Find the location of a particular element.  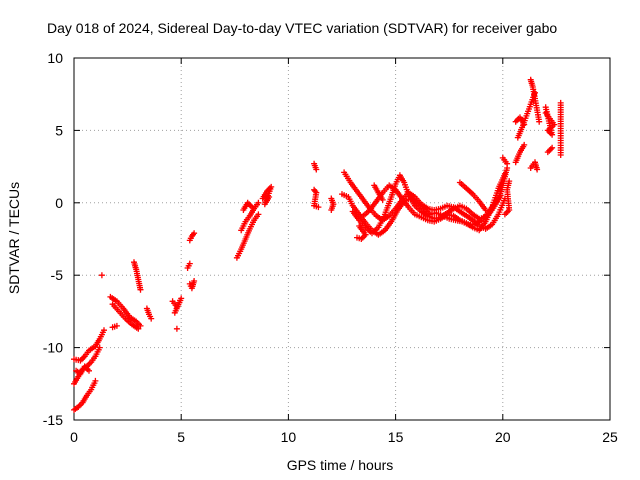

x-tick-label: 25 is located at coordinates (610, 437).